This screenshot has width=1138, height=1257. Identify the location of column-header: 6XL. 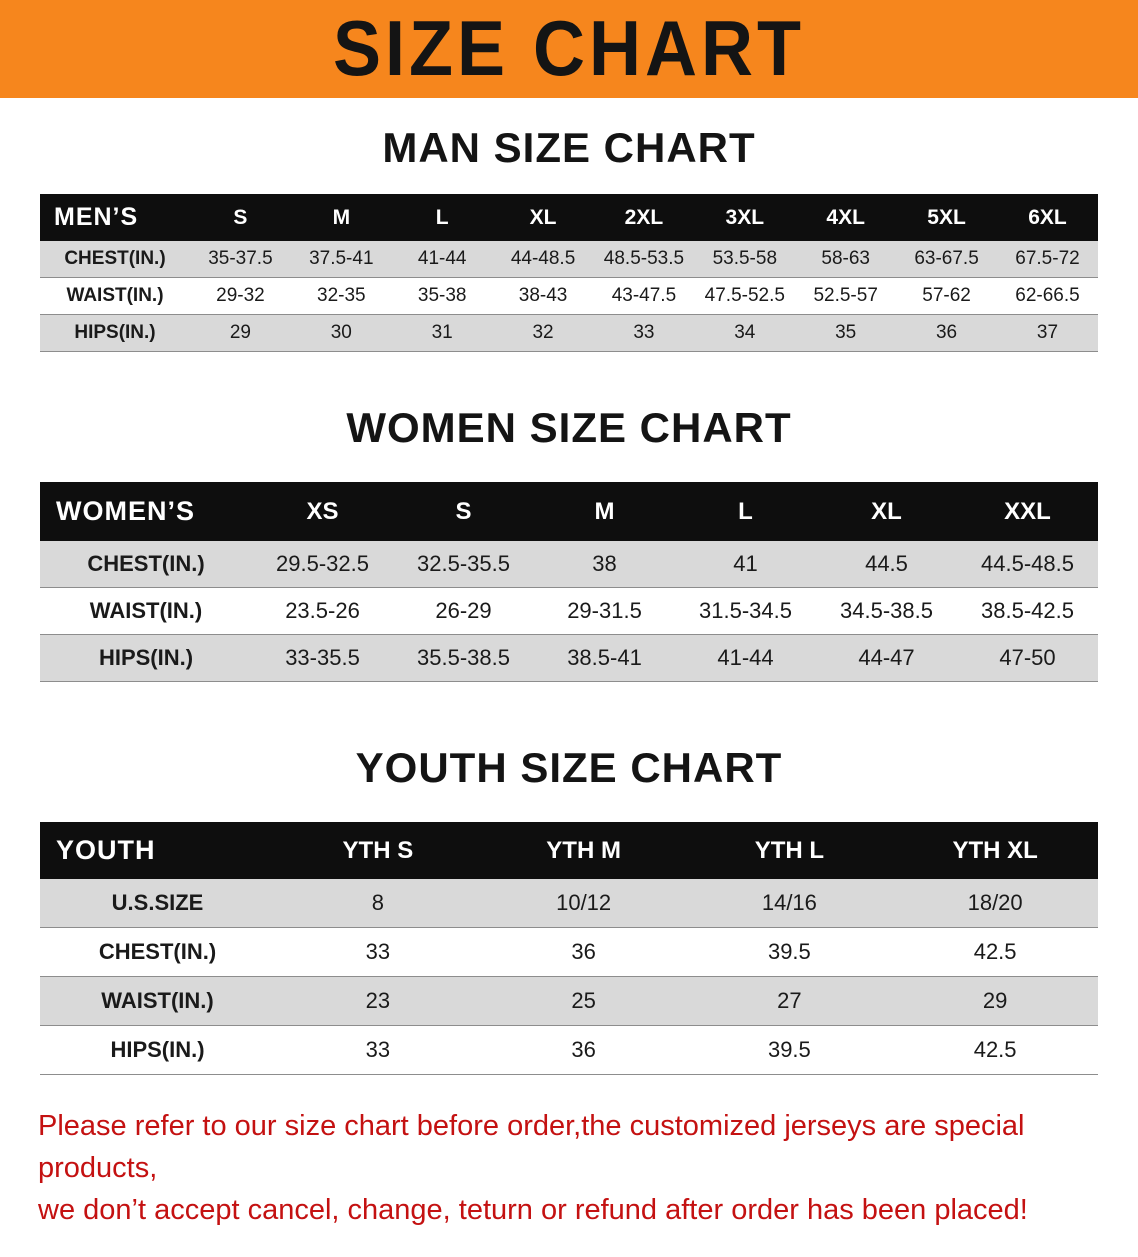
(1047, 217).